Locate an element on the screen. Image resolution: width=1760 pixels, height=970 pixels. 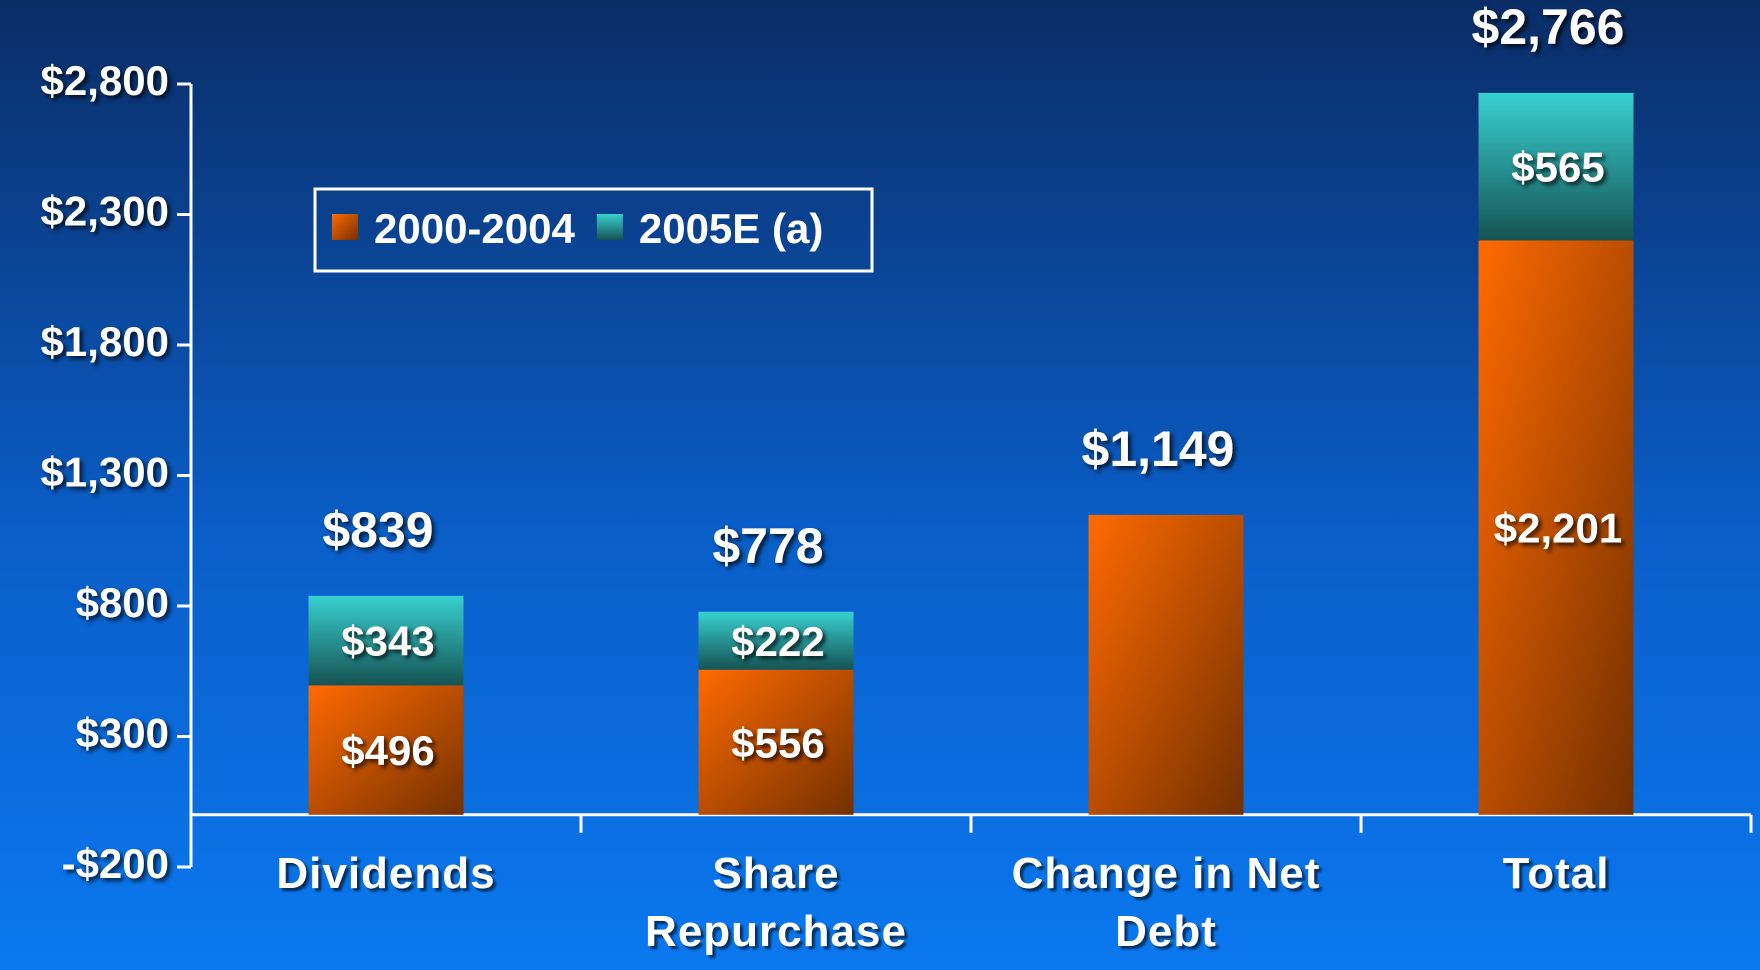
x-tick-label: Share Repurchase is located at coordinates (776, 902).